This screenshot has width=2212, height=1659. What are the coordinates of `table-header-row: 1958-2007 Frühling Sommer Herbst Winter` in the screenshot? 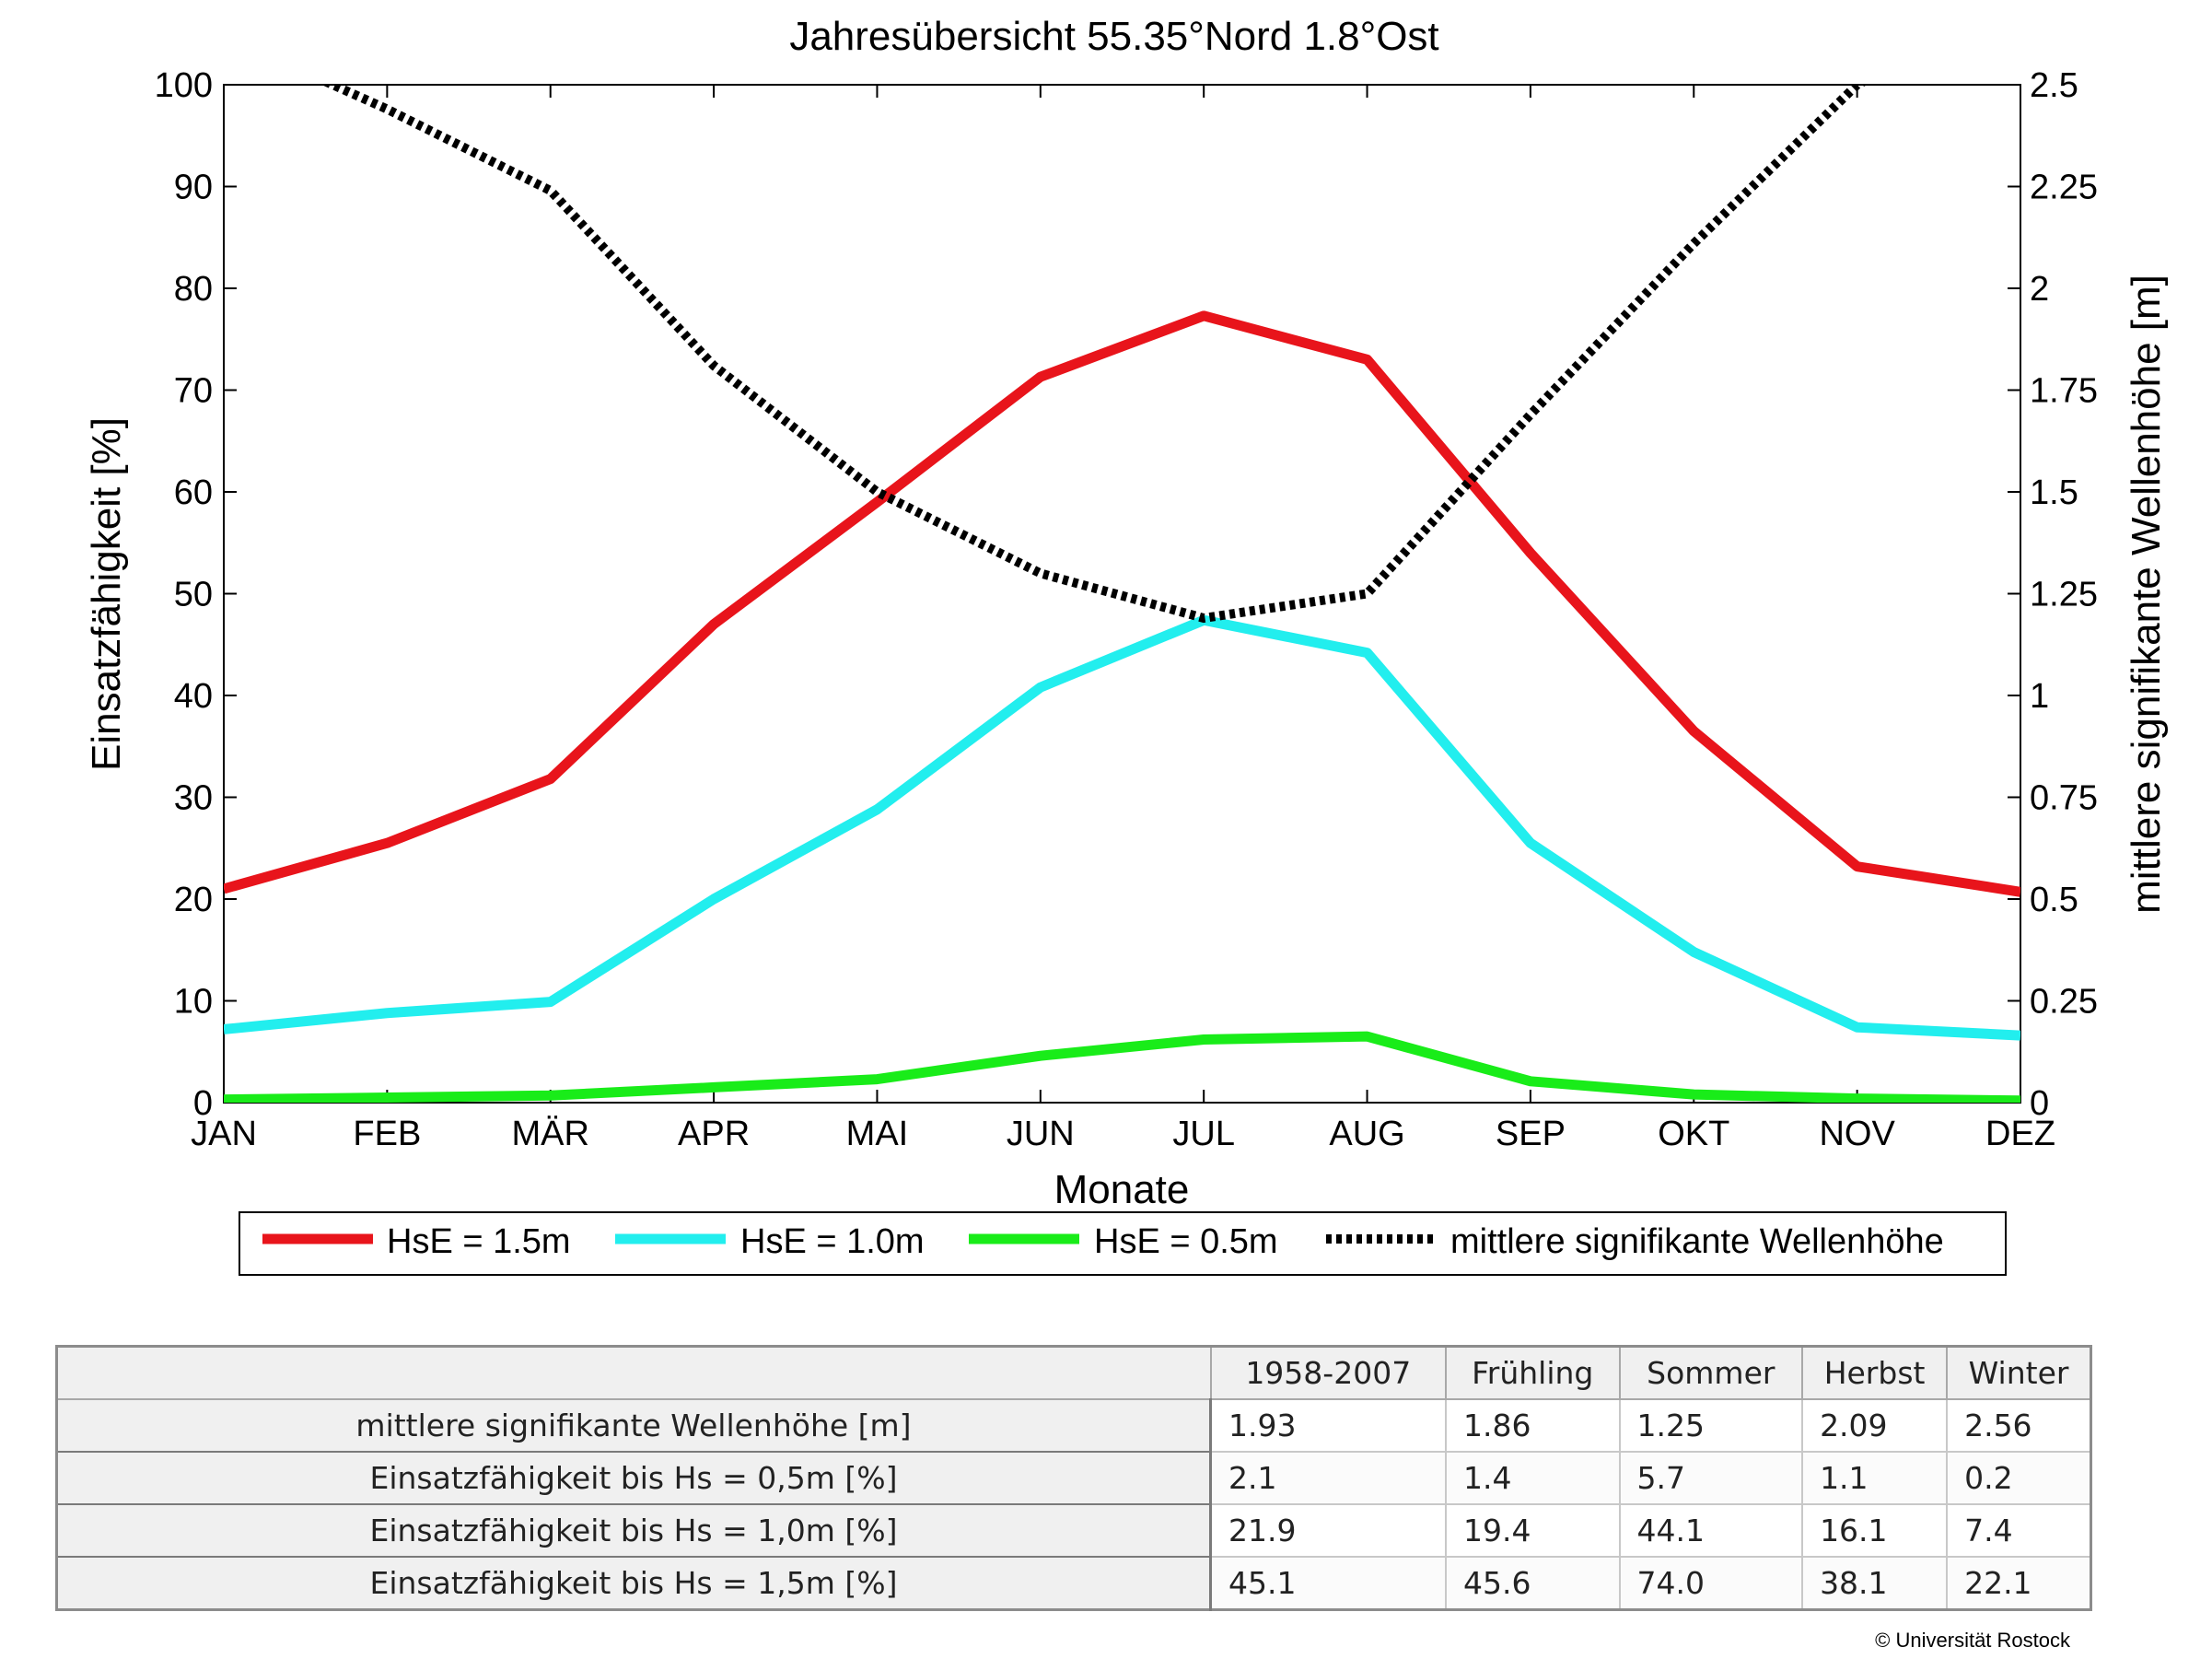 It's located at (1073, 1372).